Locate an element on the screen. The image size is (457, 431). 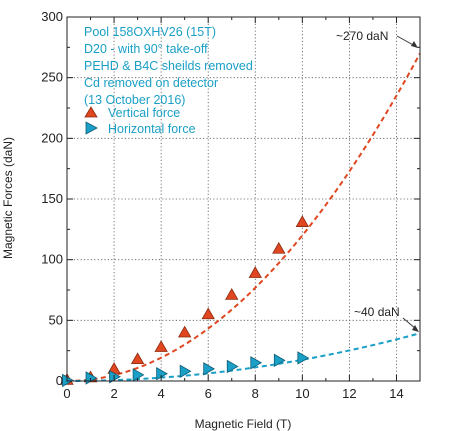
x-tick-label-5: 10 is located at coordinates (302, 393).